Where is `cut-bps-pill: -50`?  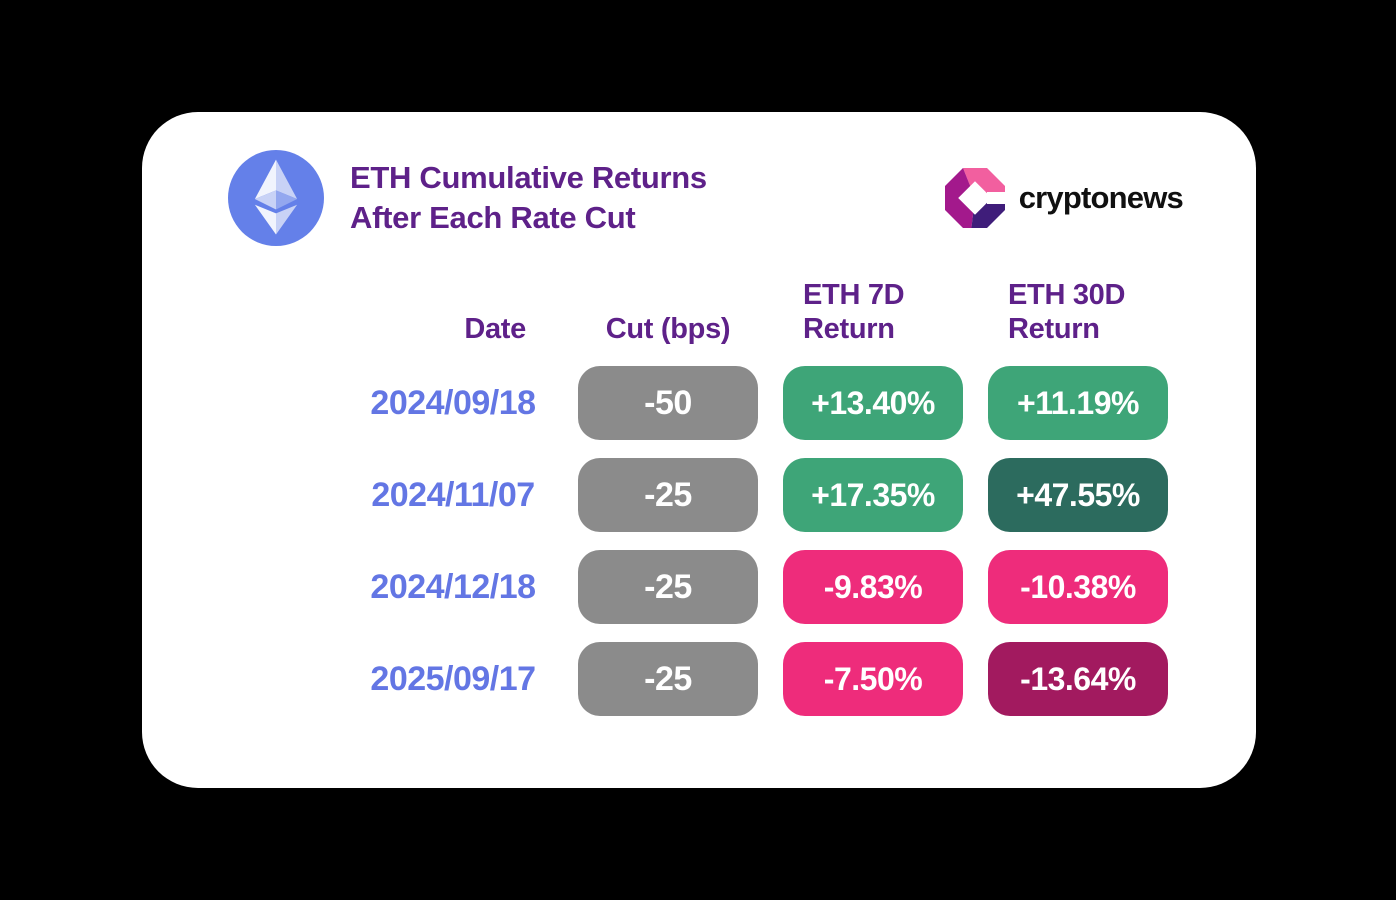 cut-bps-pill: -50 is located at coordinates (668, 403).